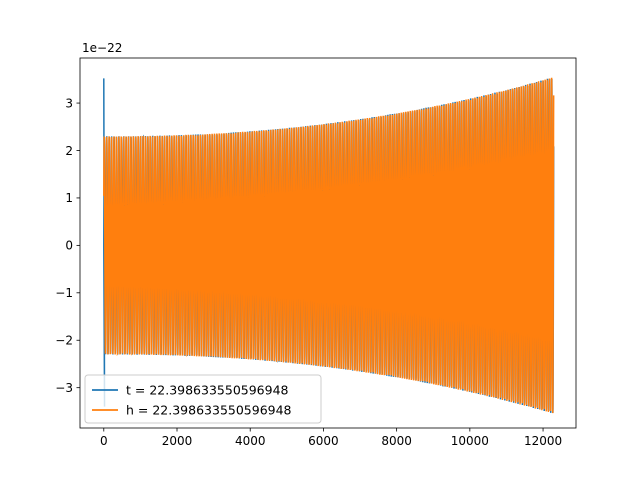  I want to click on x-tick-label: 4000, so click(250, 441).